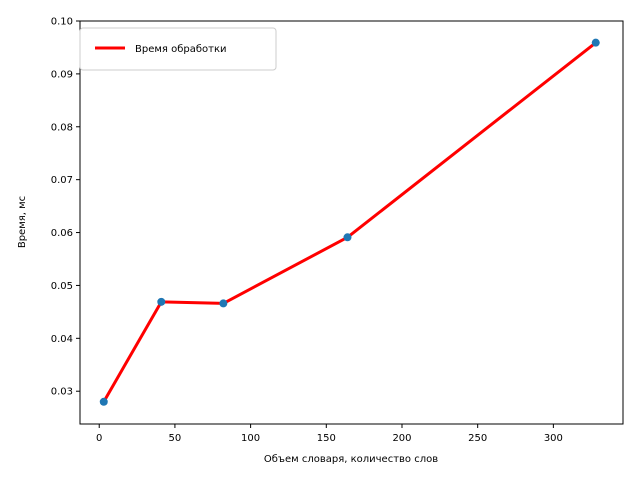 The image size is (640, 480). I want to click on legend-box, so click(178, 49).